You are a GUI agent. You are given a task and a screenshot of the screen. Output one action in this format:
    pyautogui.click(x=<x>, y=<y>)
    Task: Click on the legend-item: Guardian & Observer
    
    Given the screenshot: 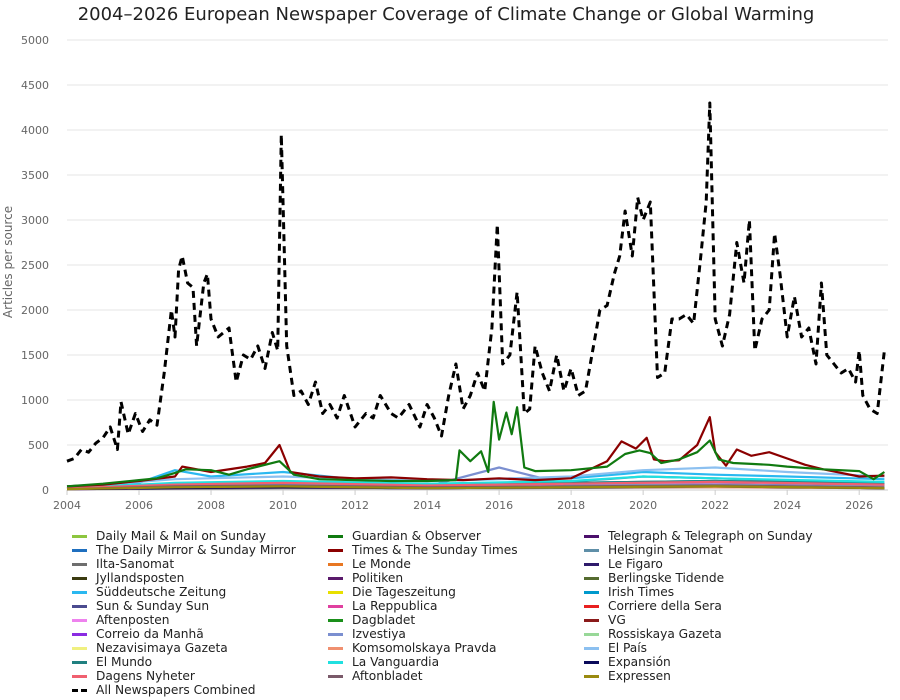 What is the action you would take?
    pyautogui.click(x=456, y=536)
    